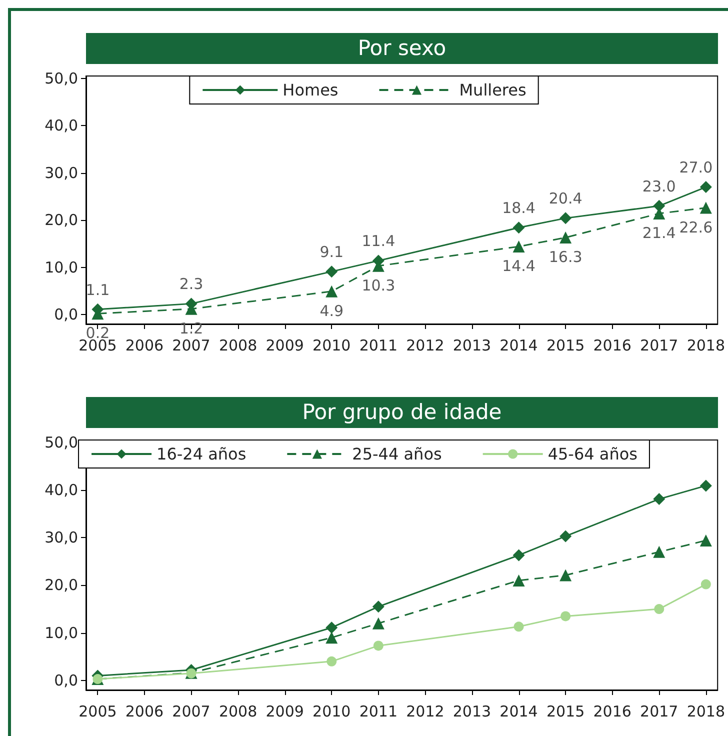  Describe the element at coordinates (379, 285) in the screenshot. I see `data-label: 10.3` at that location.